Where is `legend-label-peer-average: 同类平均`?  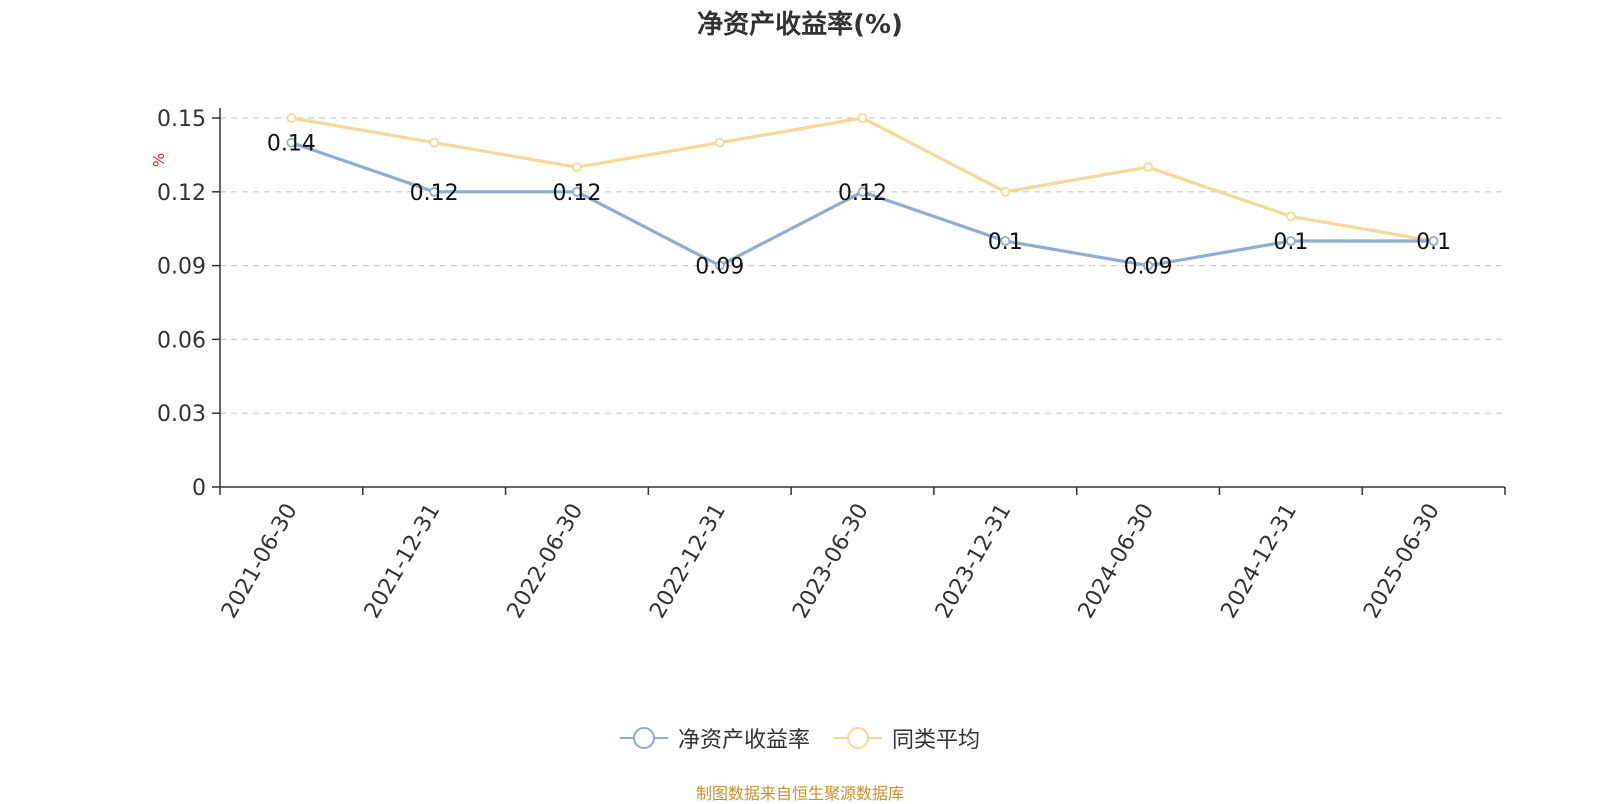
legend-label-peer-average: 同类平均 is located at coordinates (936, 740).